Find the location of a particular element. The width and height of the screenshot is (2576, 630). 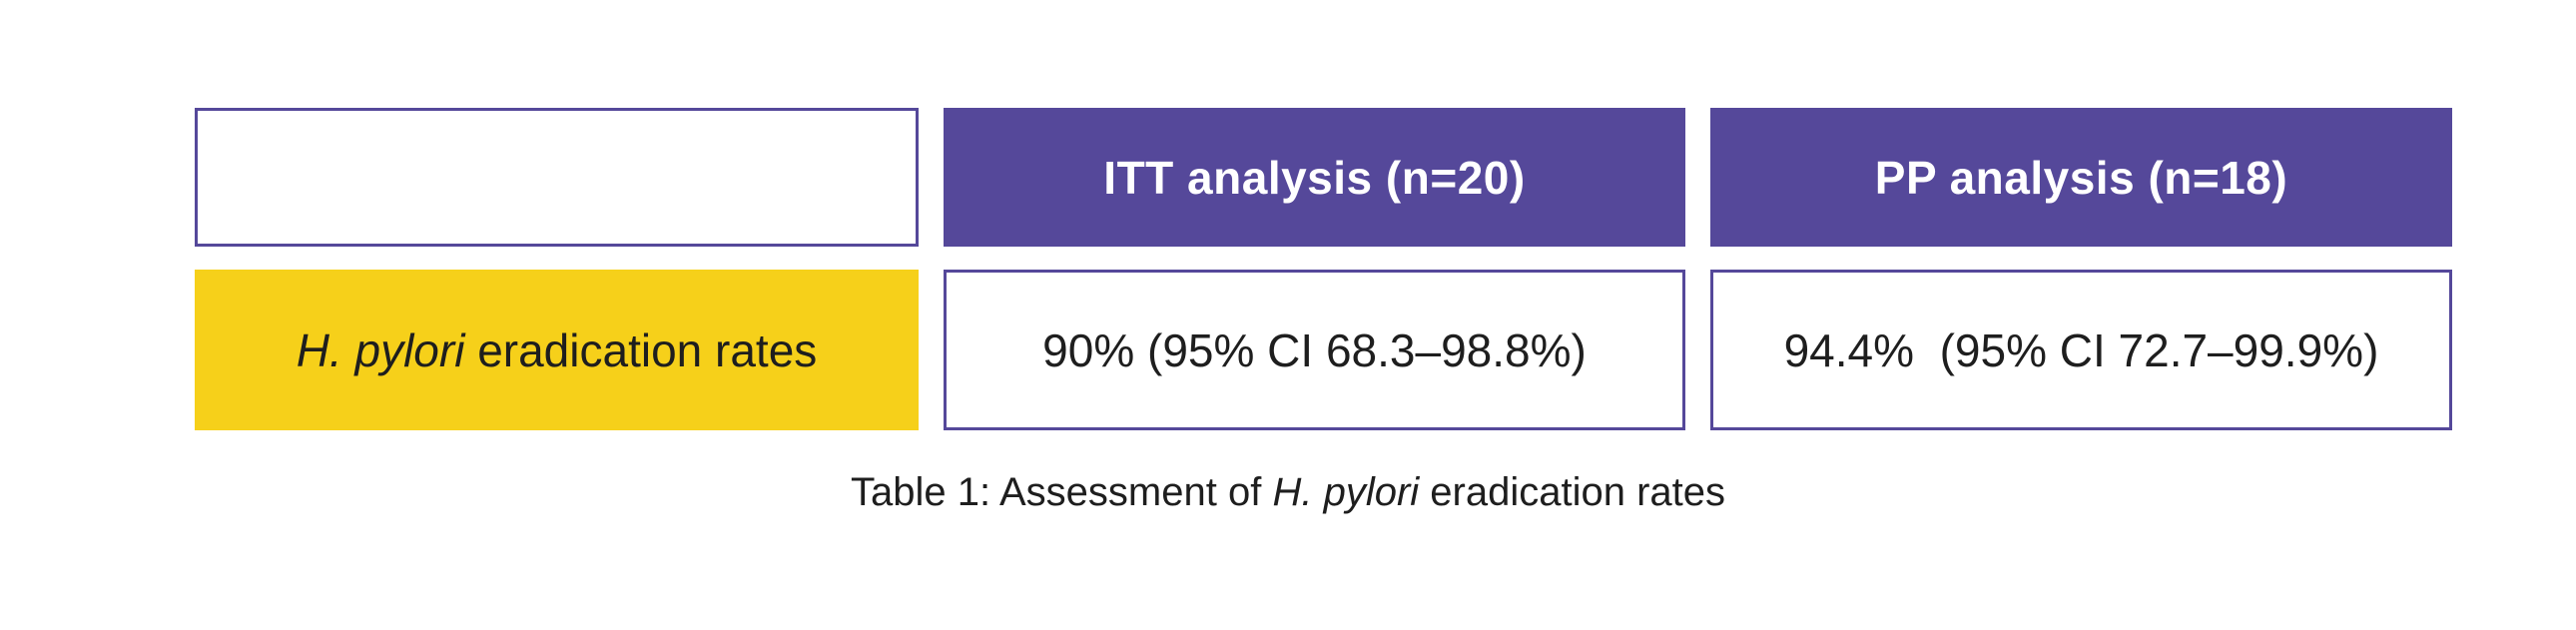

table-corner-empty-cell is located at coordinates (557, 177).